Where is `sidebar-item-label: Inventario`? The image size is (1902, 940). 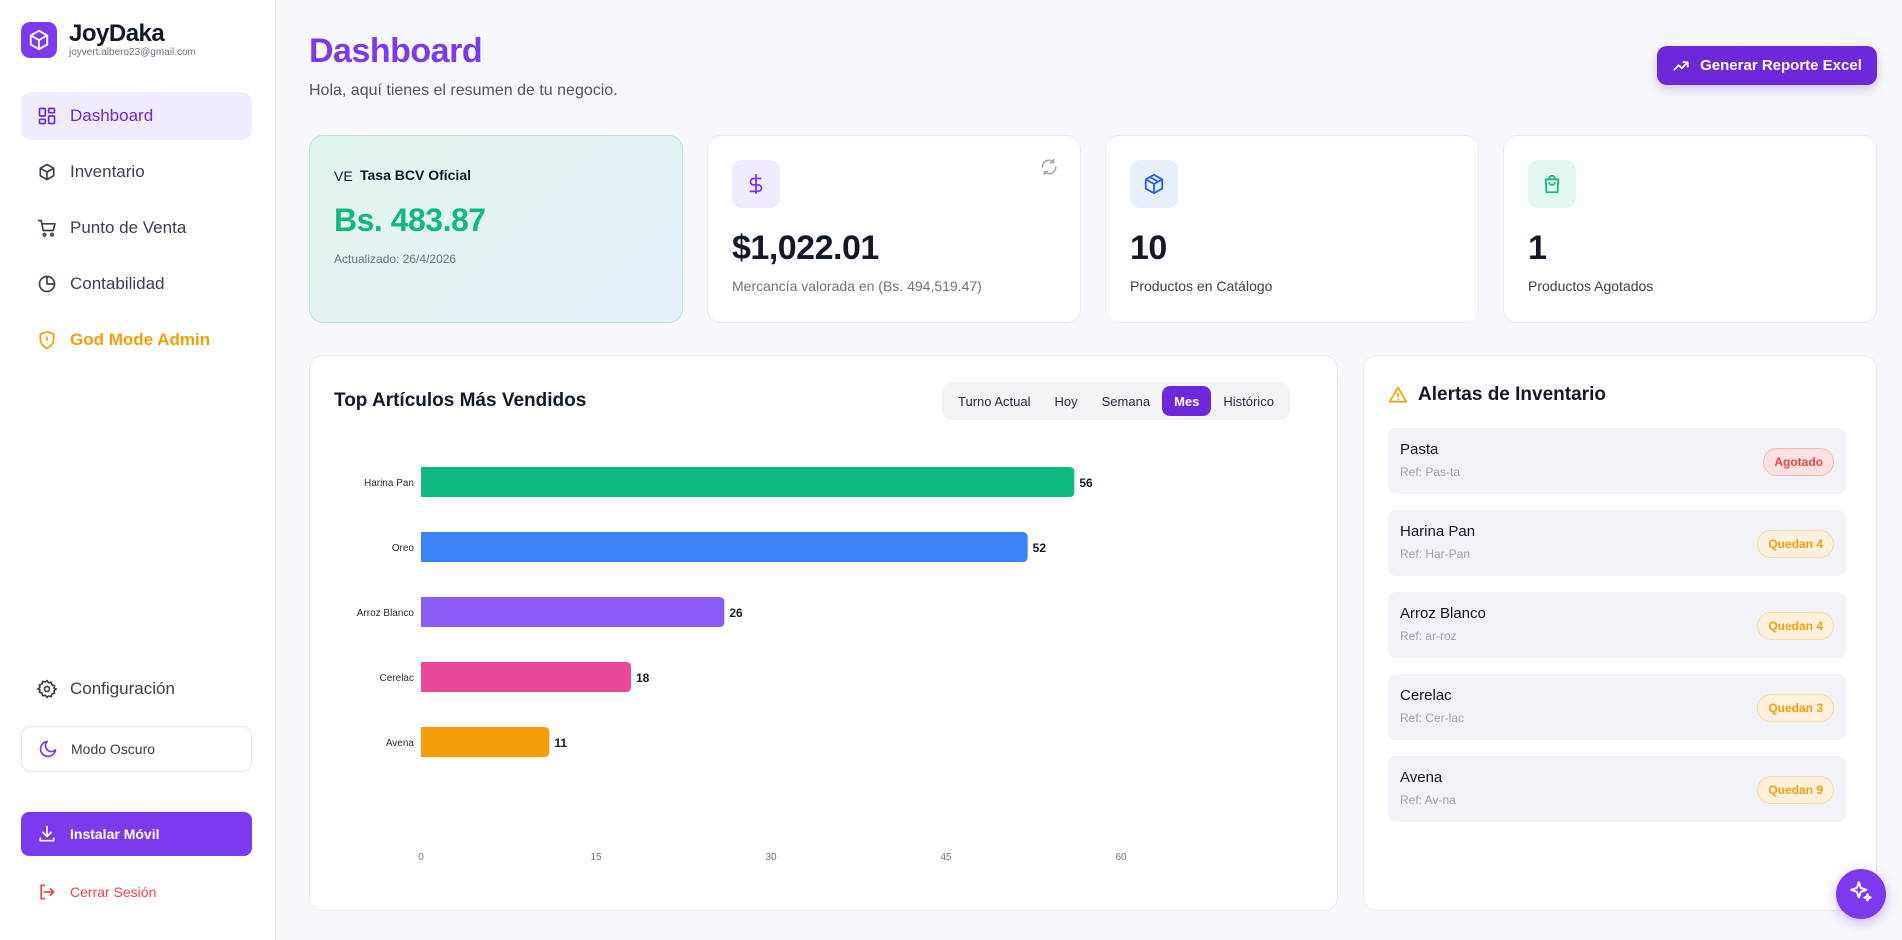 sidebar-item-label: Inventario is located at coordinates (107, 171).